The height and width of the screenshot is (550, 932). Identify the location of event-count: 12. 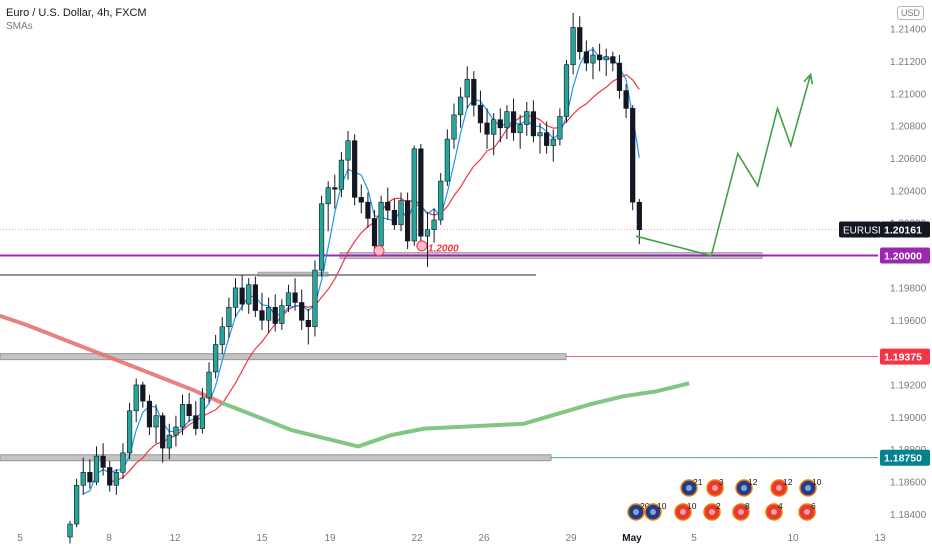
(753, 482).